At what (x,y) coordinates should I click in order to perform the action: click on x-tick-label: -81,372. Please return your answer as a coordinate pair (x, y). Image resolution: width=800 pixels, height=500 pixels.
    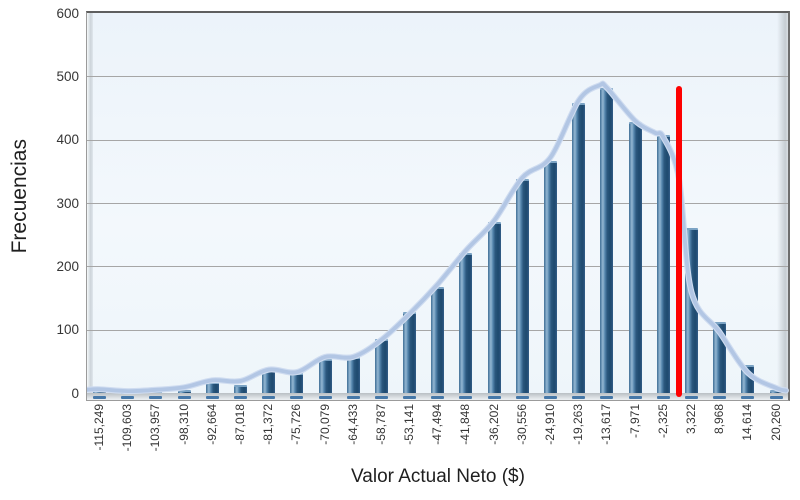
    Looking at the image, I should click on (268, 424).